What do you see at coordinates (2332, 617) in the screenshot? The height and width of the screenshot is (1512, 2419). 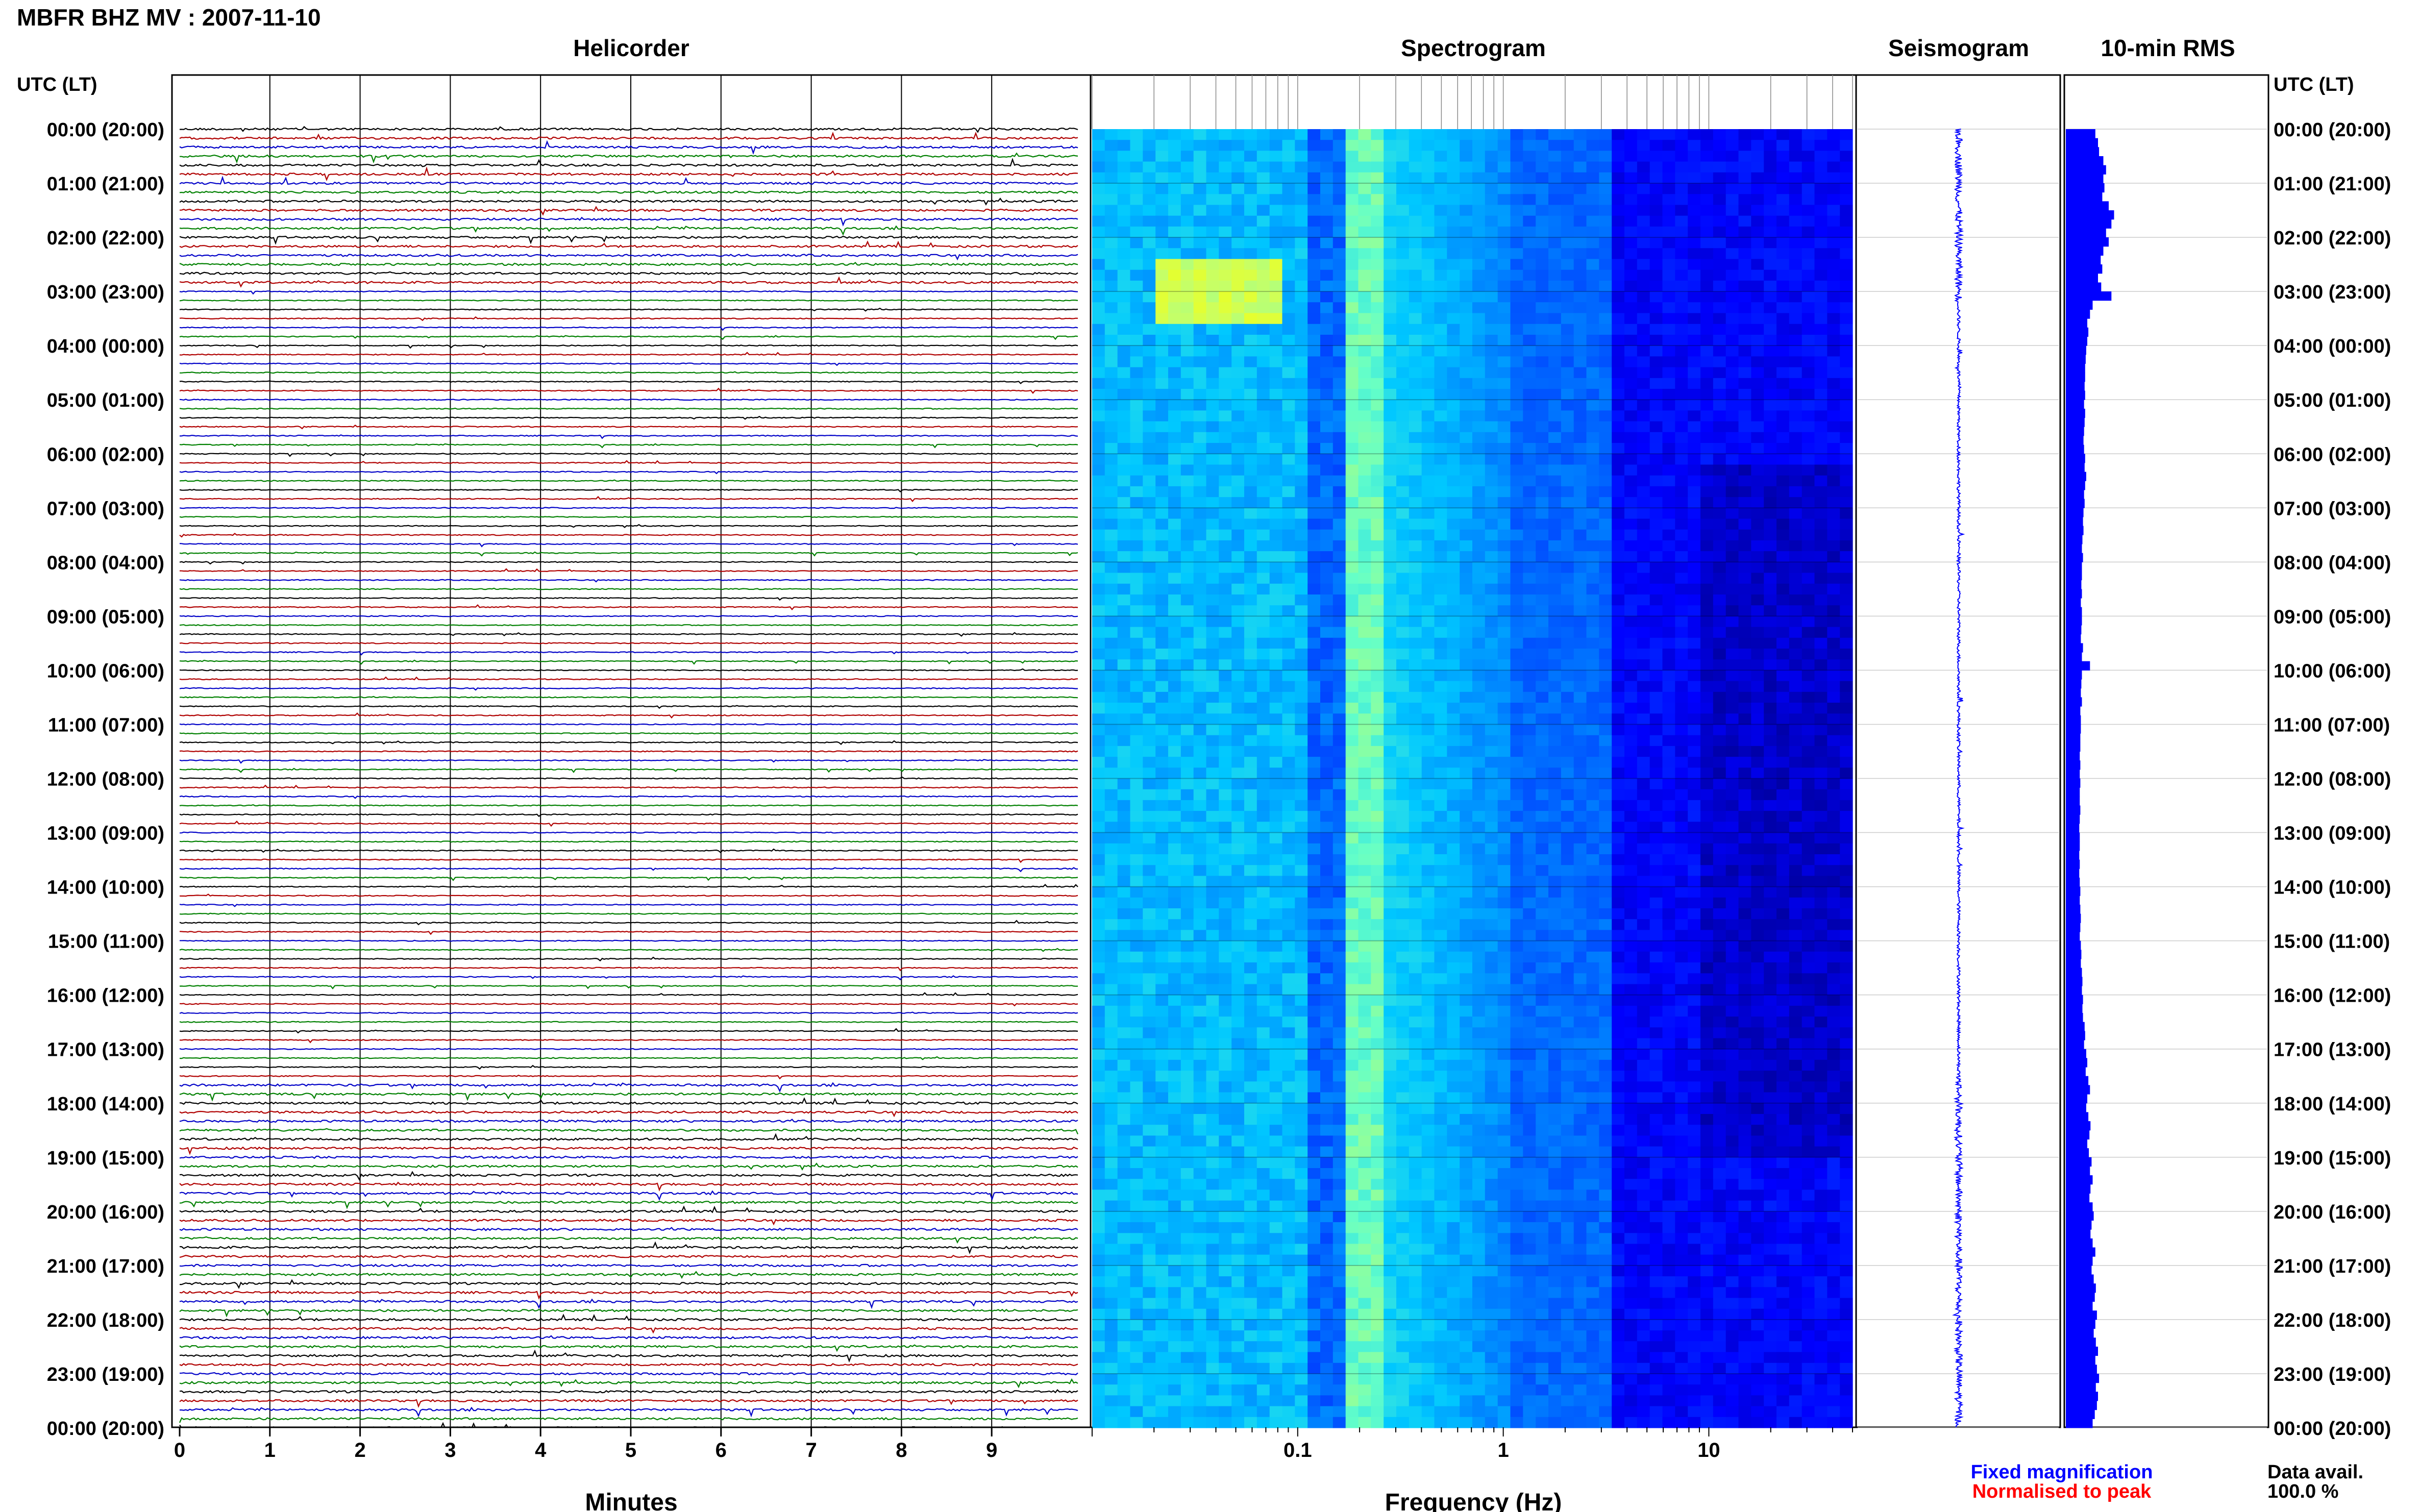 I see `time-label-right: 09:00 (05:00)` at bounding box center [2332, 617].